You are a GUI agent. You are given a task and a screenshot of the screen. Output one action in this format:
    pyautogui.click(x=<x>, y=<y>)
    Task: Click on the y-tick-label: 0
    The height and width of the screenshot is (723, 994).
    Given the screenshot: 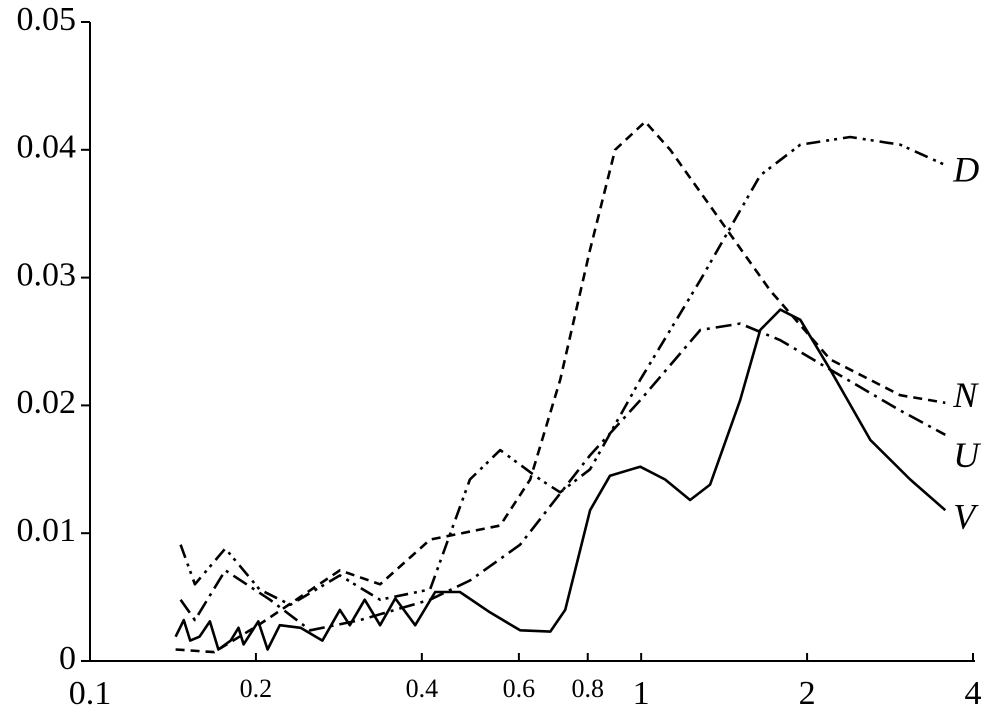 What is the action you would take?
    pyautogui.click(x=67, y=658)
    